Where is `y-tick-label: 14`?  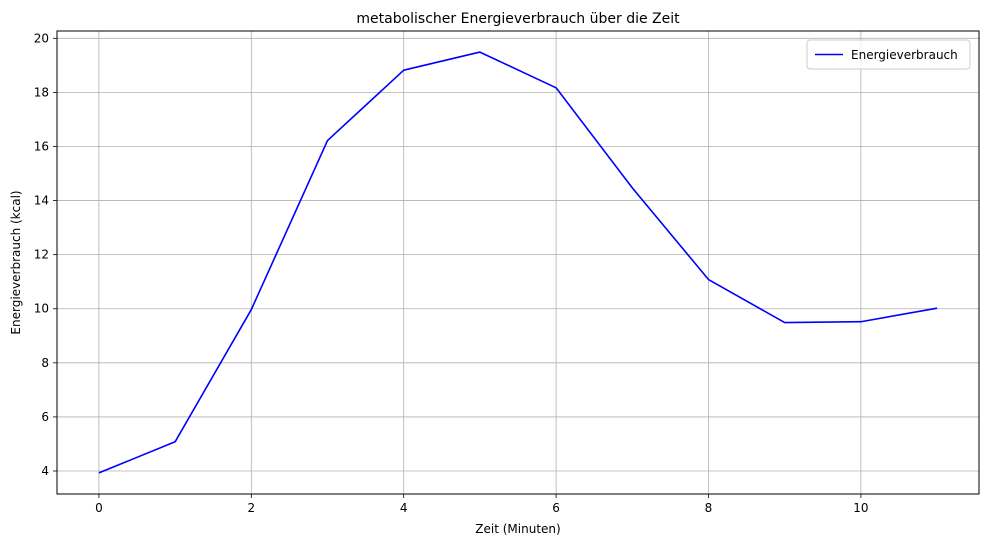
y-tick-label: 14 is located at coordinates (41, 201).